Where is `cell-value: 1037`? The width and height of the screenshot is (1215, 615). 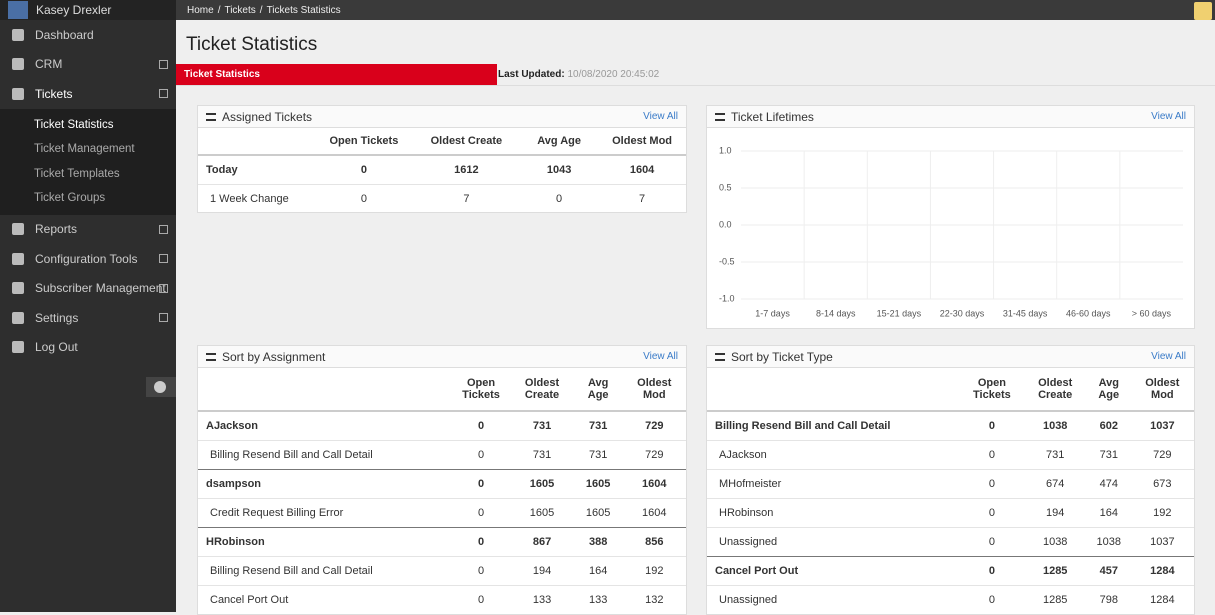 cell-value: 1037 is located at coordinates (1162, 542).